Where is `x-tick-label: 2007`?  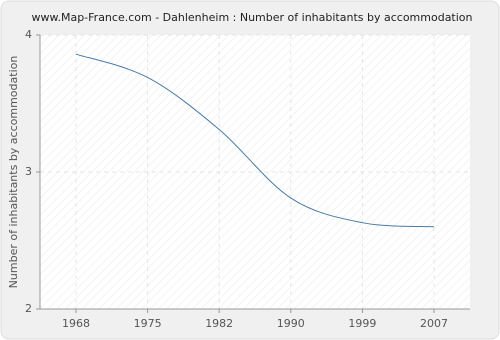 x-tick-label: 2007 is located at coordinates (434, 323).